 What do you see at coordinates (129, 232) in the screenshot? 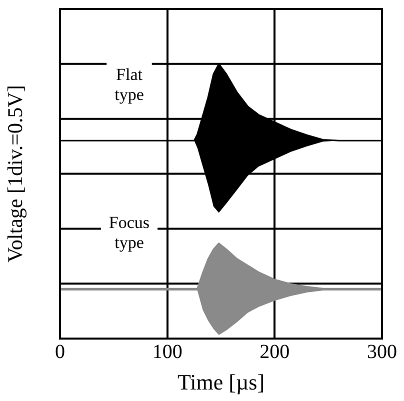
I see `text: Focus type` at bounding box center [129, 232].